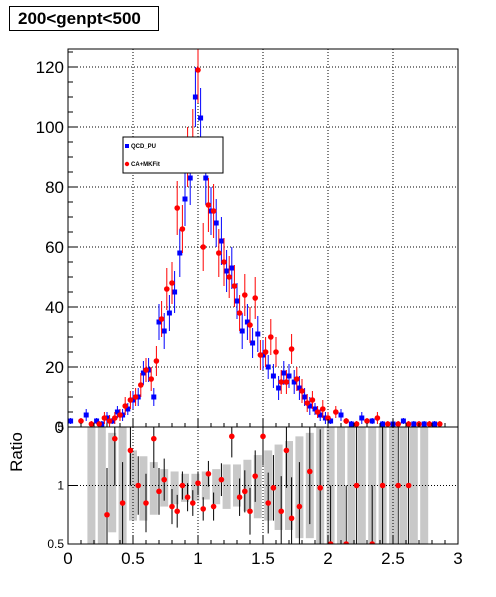  Describe the element at coordinates (84, 18) in the screenshot. I see `chart-title: 200<genpt<500` at that location.